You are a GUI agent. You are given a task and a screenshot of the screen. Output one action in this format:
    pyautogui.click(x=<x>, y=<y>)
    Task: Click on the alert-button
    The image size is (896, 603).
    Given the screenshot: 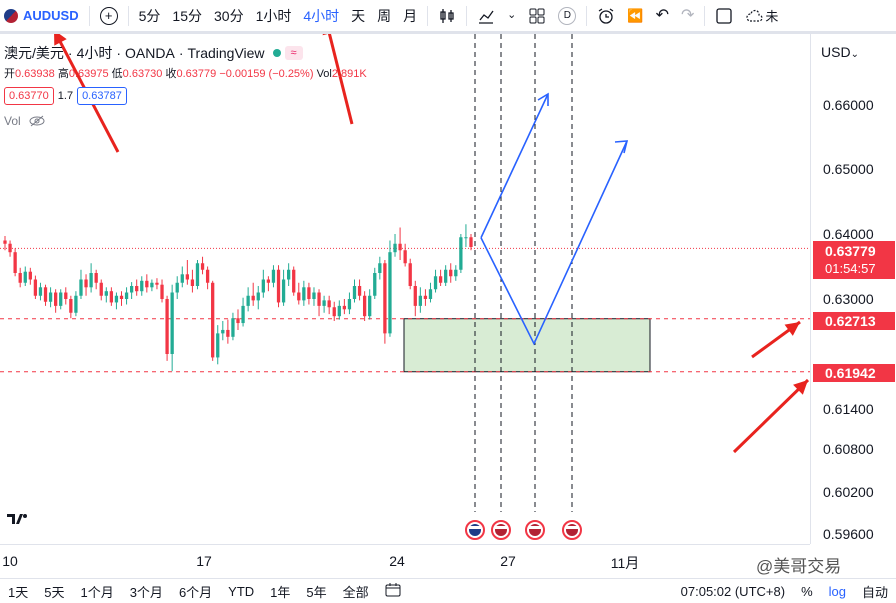 What is the action you would take?
    pyautogui.click(x=606, y=16)
    